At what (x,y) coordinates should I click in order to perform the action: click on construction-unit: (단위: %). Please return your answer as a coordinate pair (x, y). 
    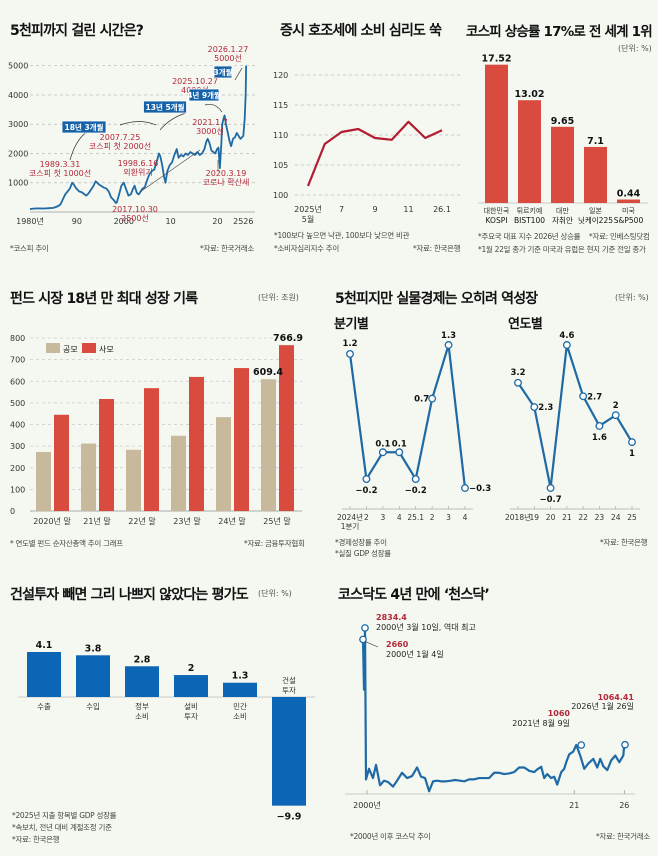
    Looking at the image, I should click on (275, 593).